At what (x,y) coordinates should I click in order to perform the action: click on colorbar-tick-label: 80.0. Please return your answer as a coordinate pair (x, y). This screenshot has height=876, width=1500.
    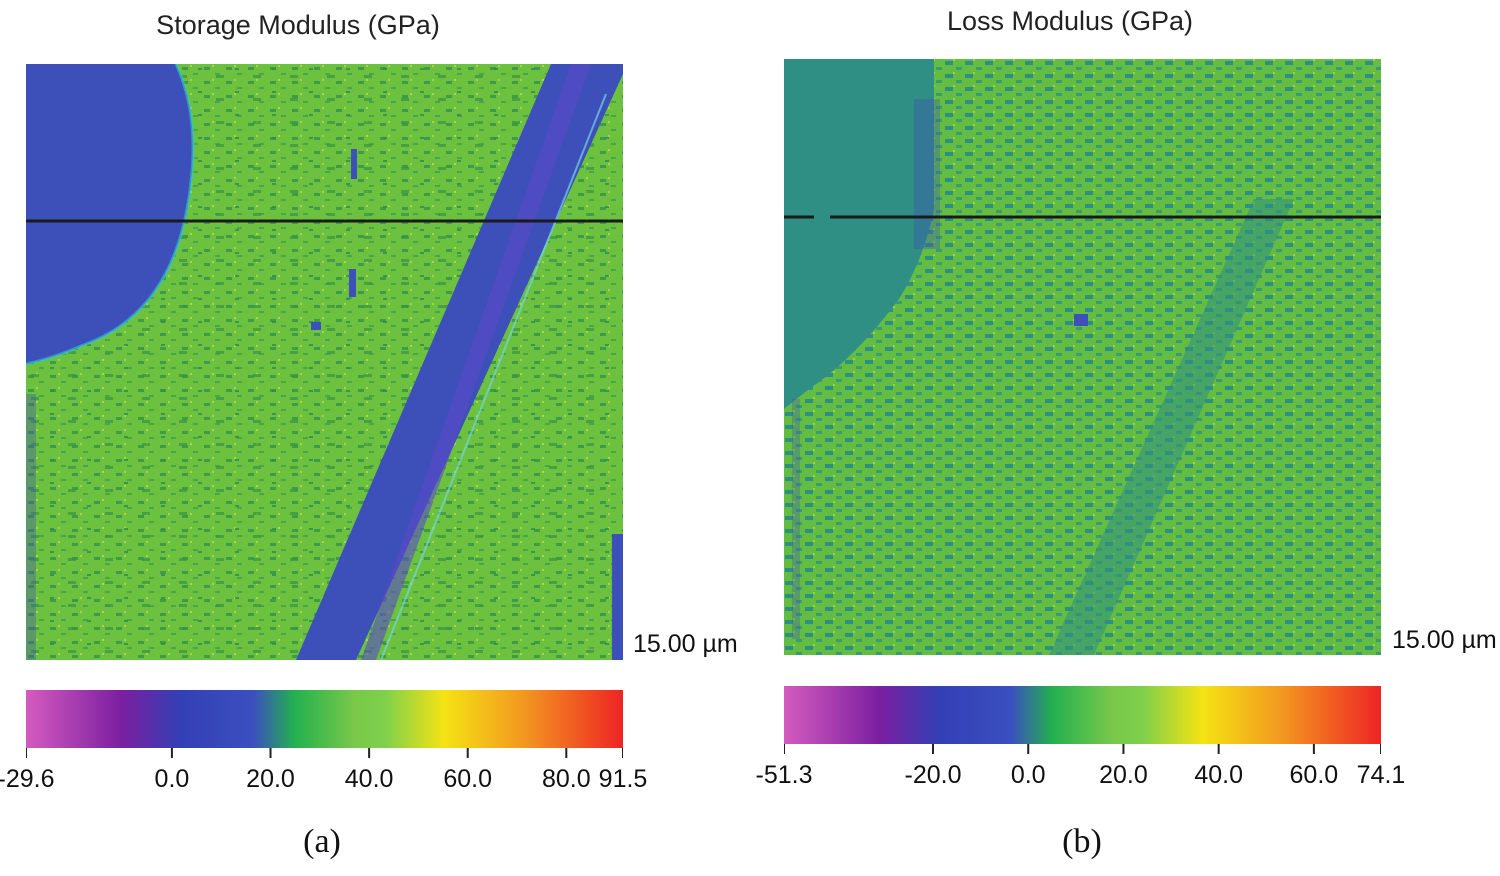
    Looking at the image, I should click on (566, 779).